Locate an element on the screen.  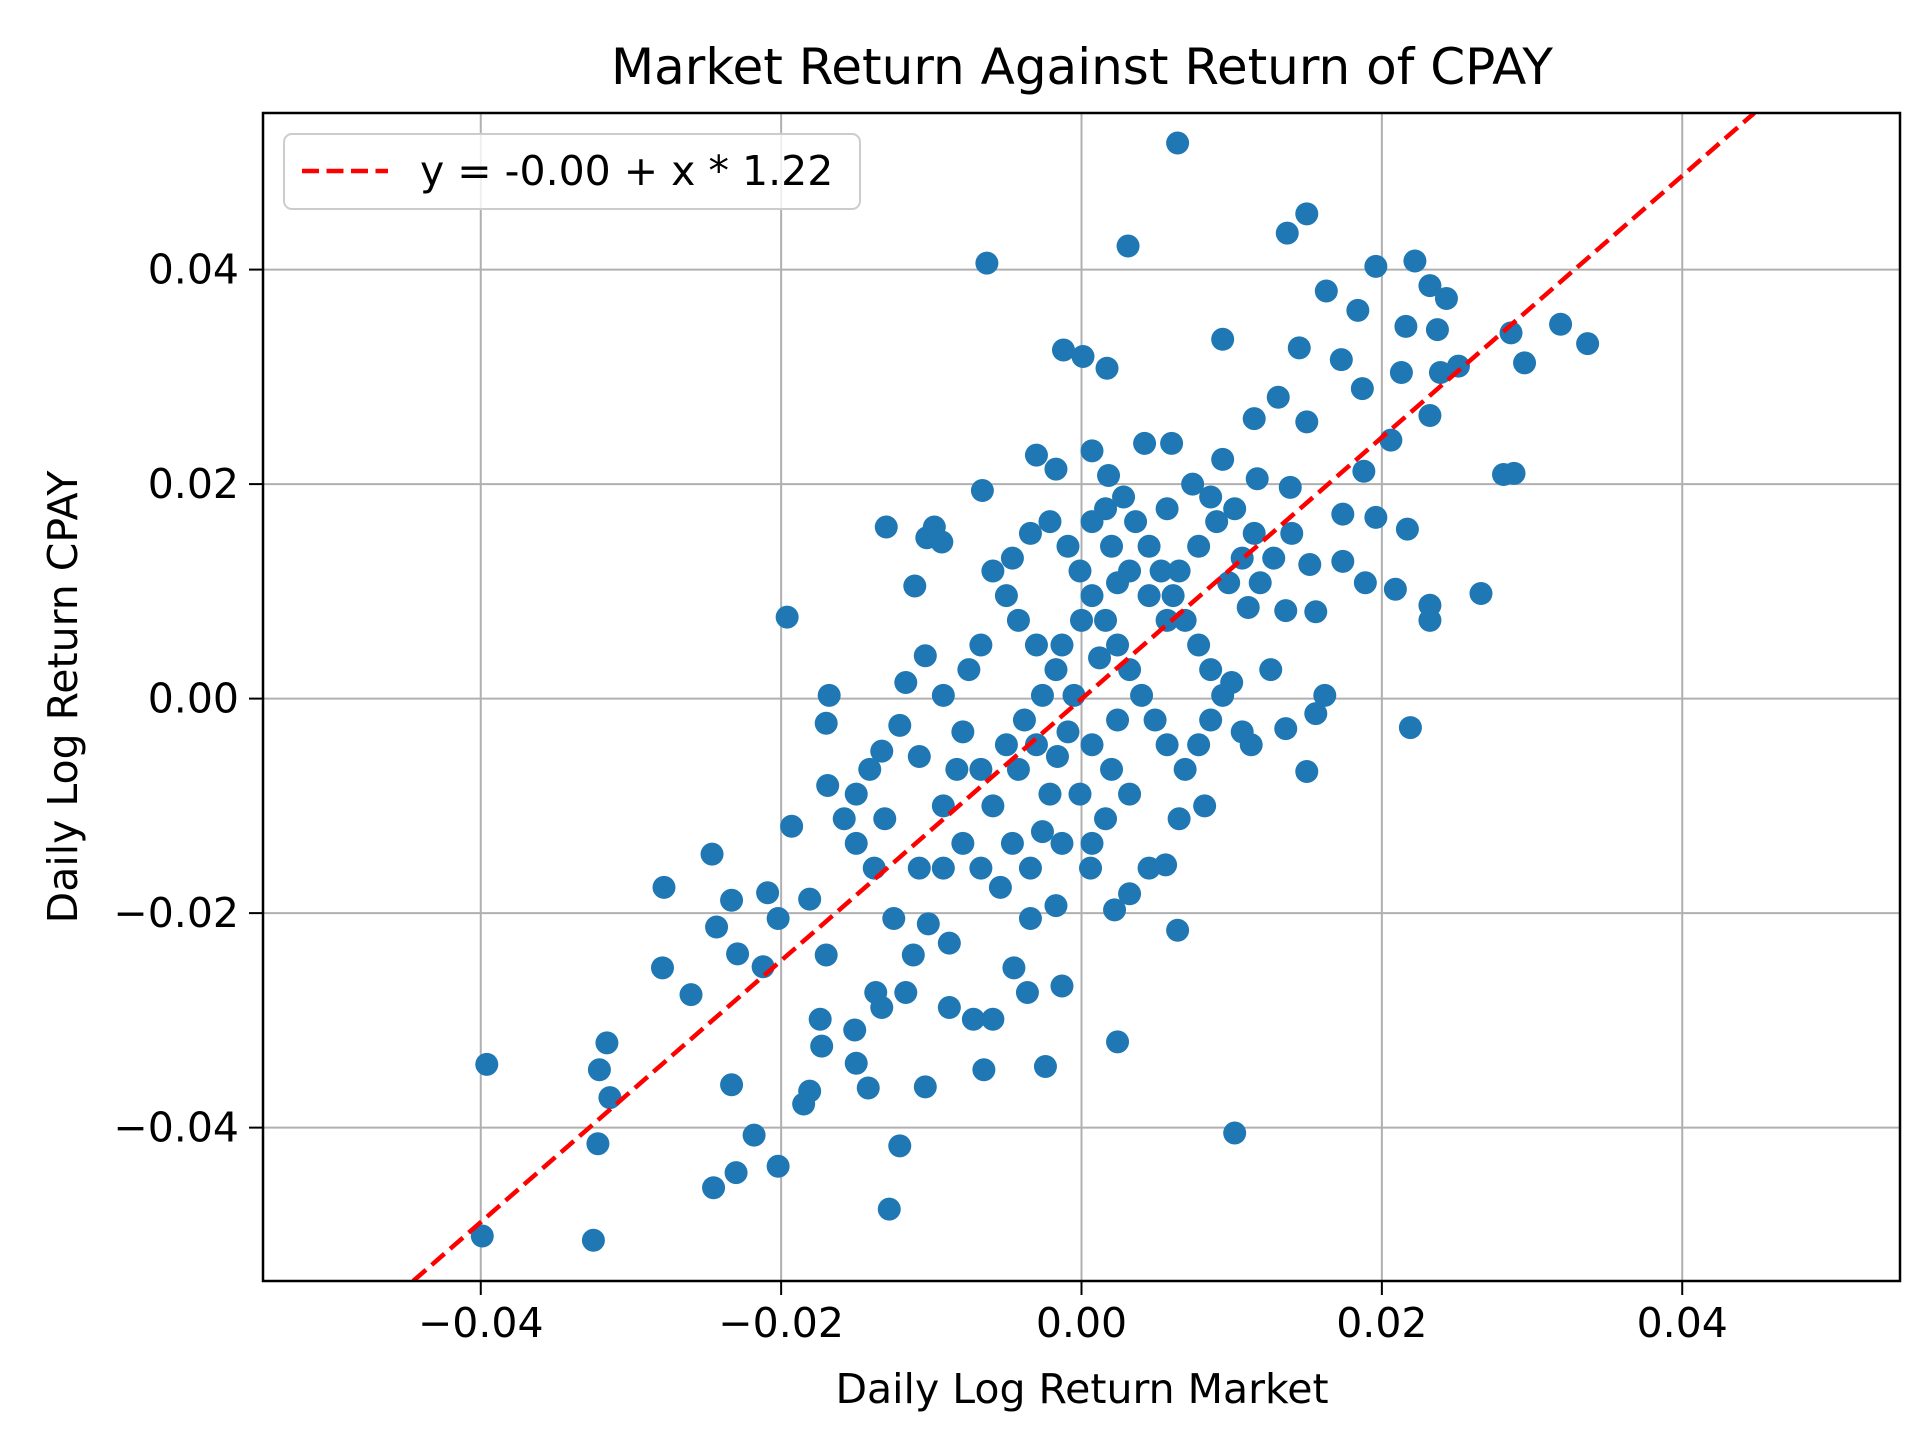
y-tick-label: −0.04 is located at coordinates (176, 1128).